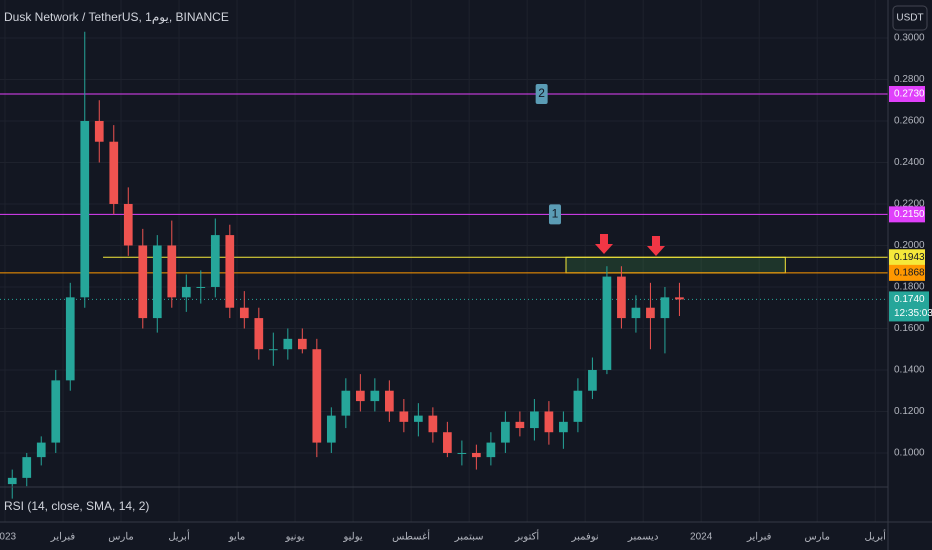  I want to click on y-tick-label: 0.2600, so click(909, 121).